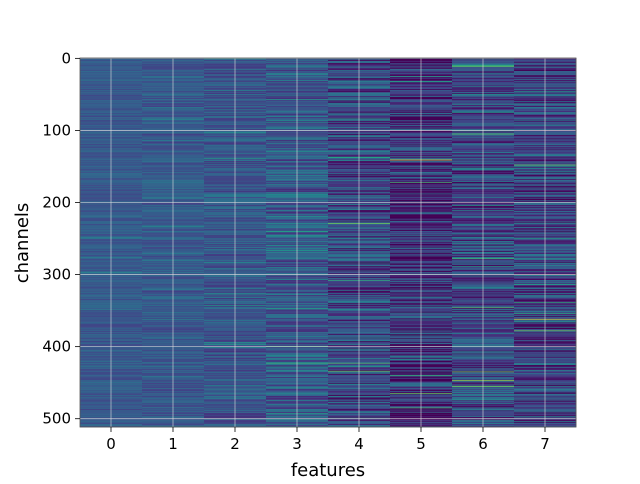  Describe the element at coordinates (56, 419) in the screenshot. I see `y-tick-label: 500` at that location.